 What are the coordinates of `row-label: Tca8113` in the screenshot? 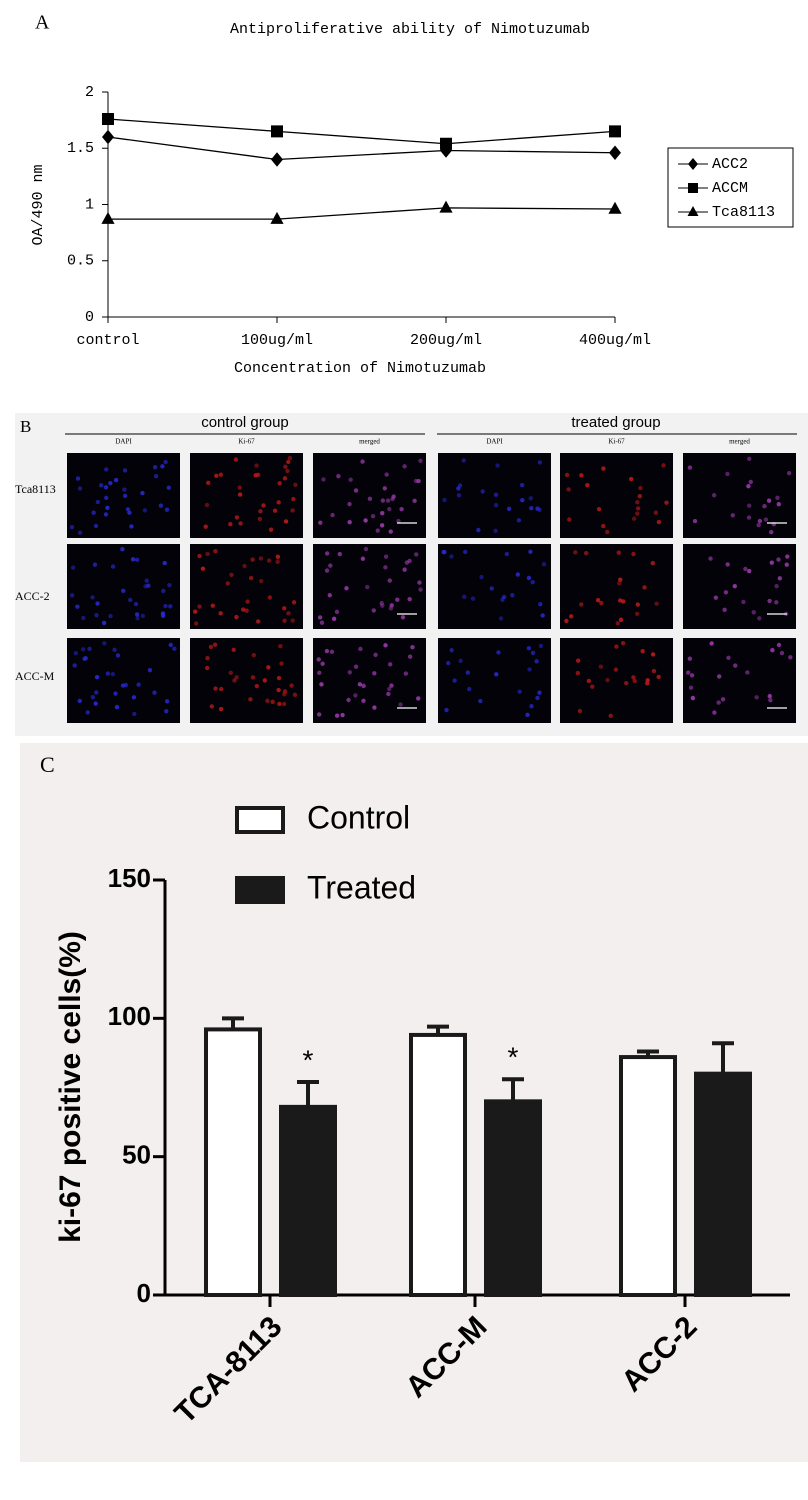 It's located at (35, 489).